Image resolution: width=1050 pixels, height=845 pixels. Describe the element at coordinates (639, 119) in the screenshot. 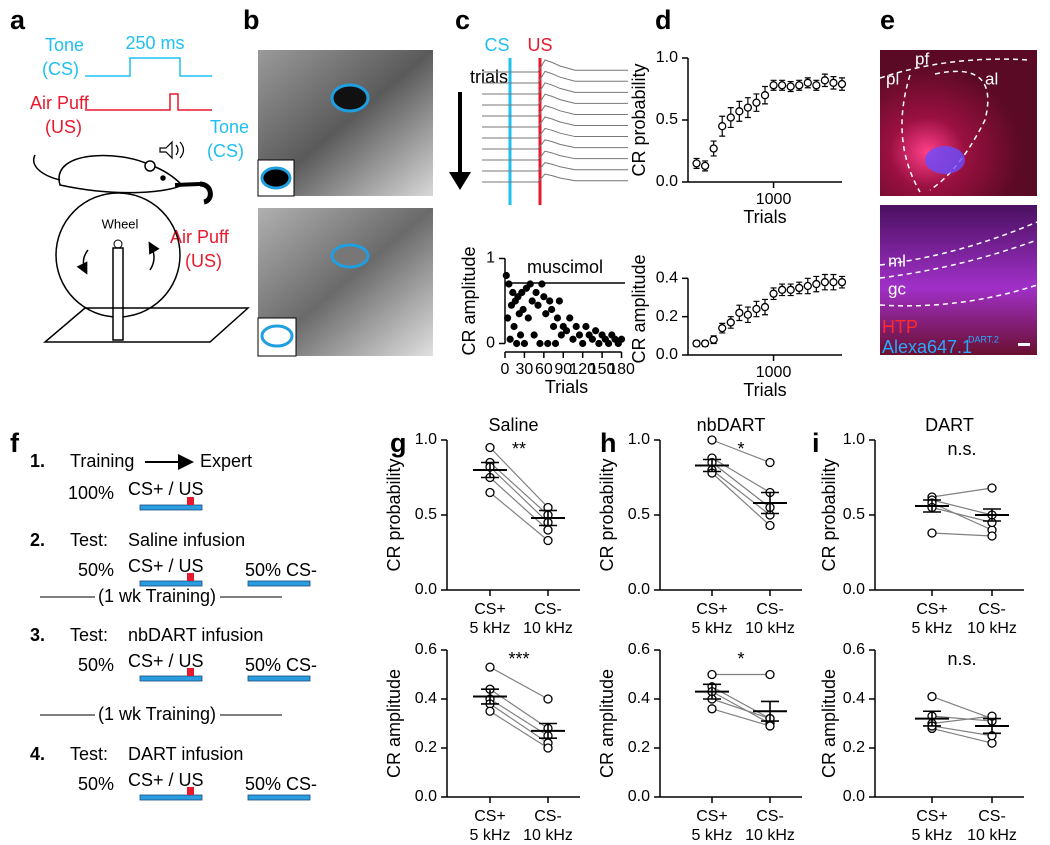

I see `y-axis-label: CR probability` at that location.